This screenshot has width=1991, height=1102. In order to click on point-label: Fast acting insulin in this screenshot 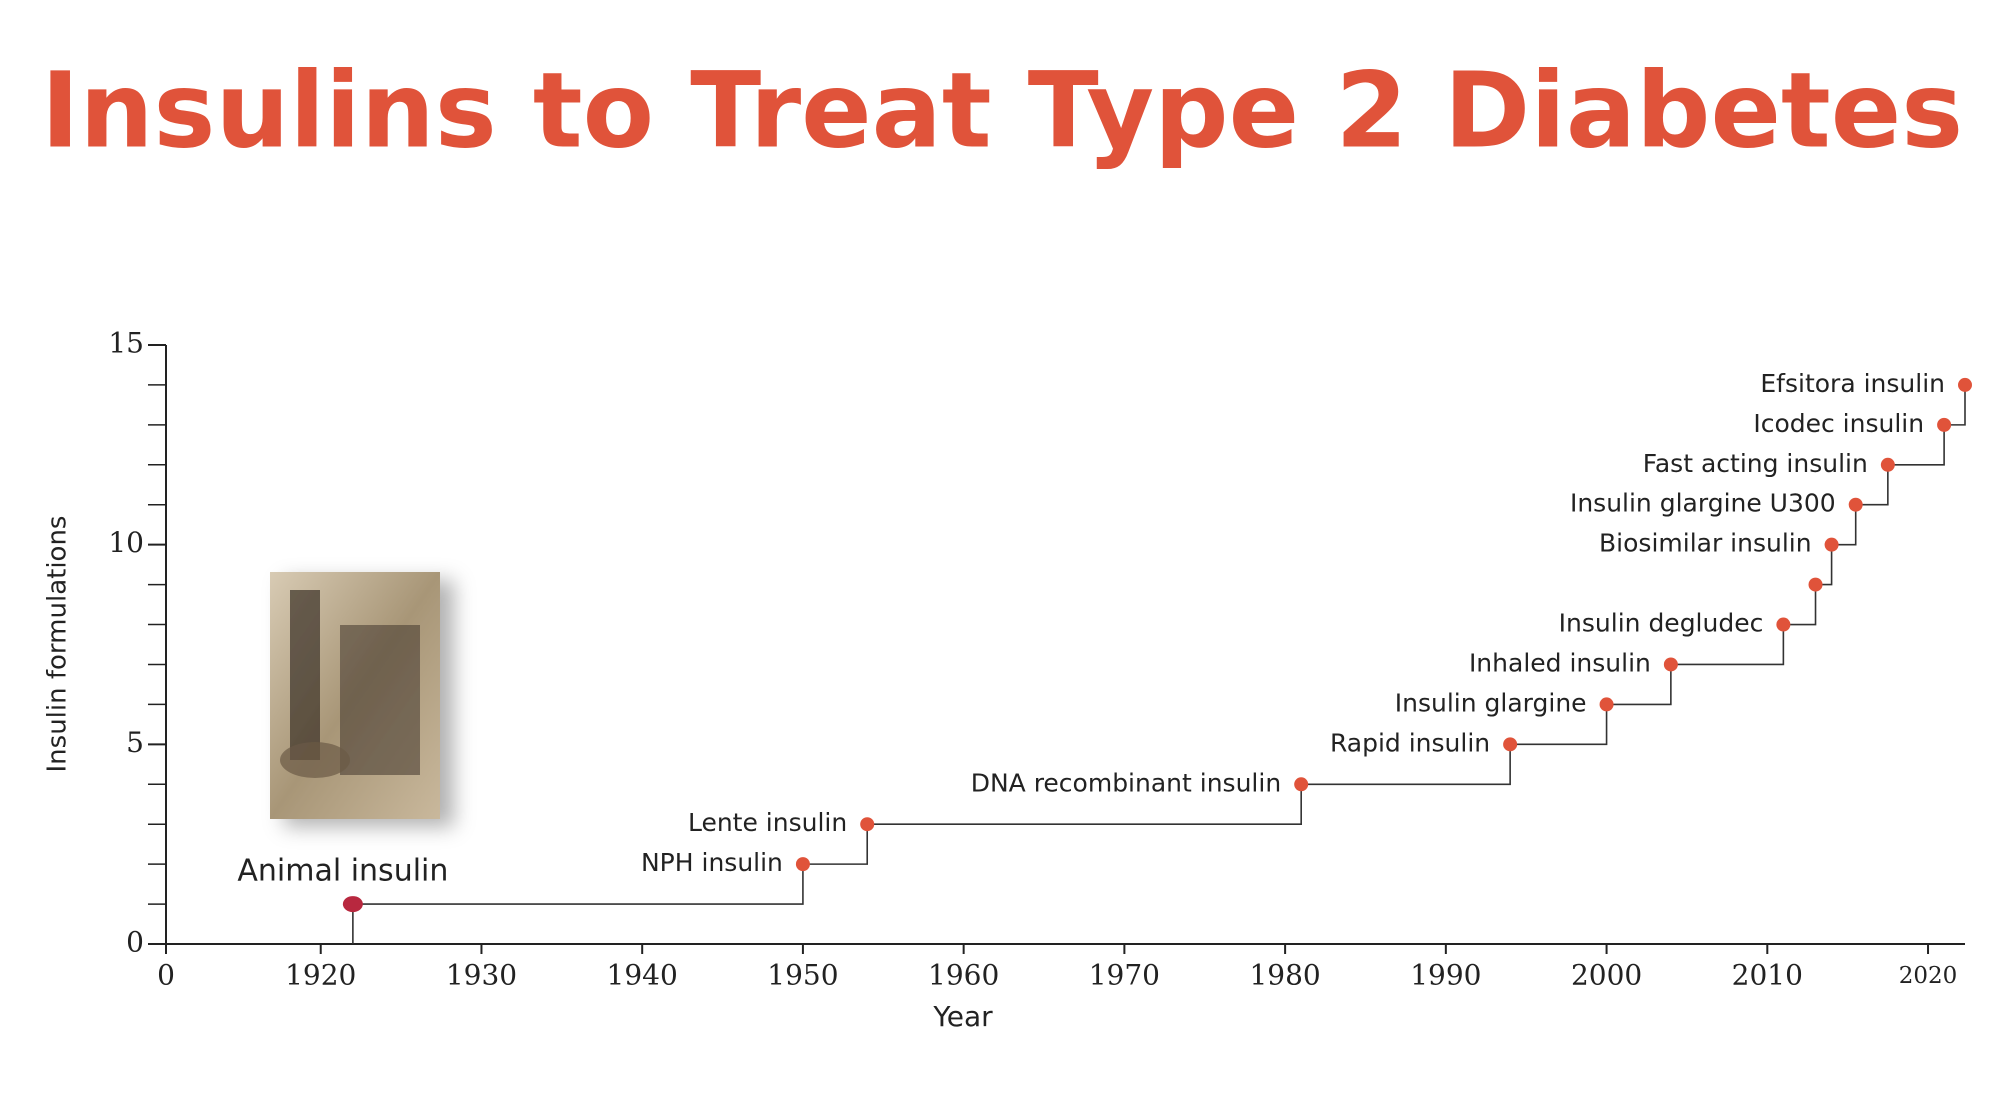, I will do `click(1755, 463)`.